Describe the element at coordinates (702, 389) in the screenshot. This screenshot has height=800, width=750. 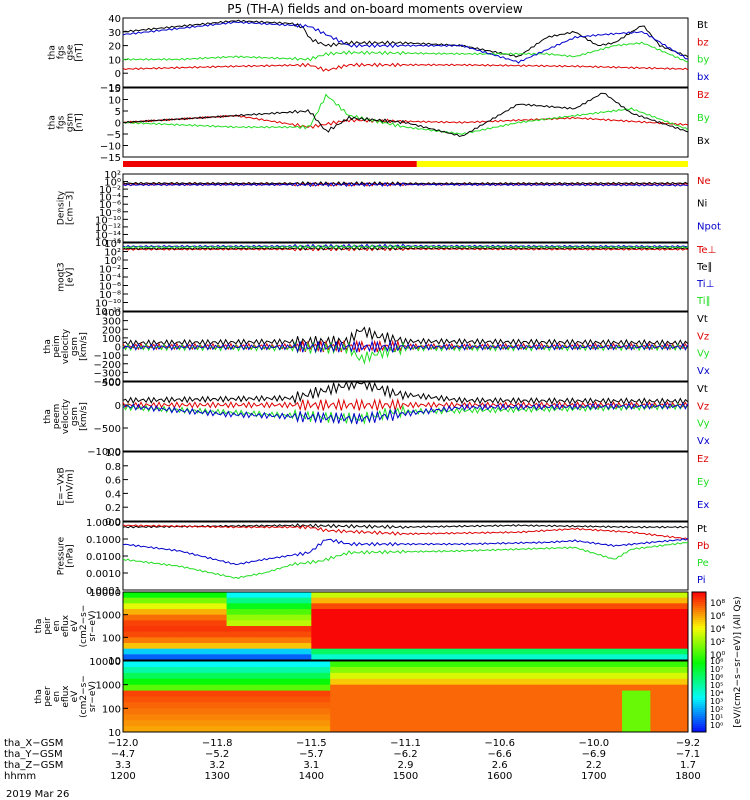
I see `legend-Vt: Vt` at that location.